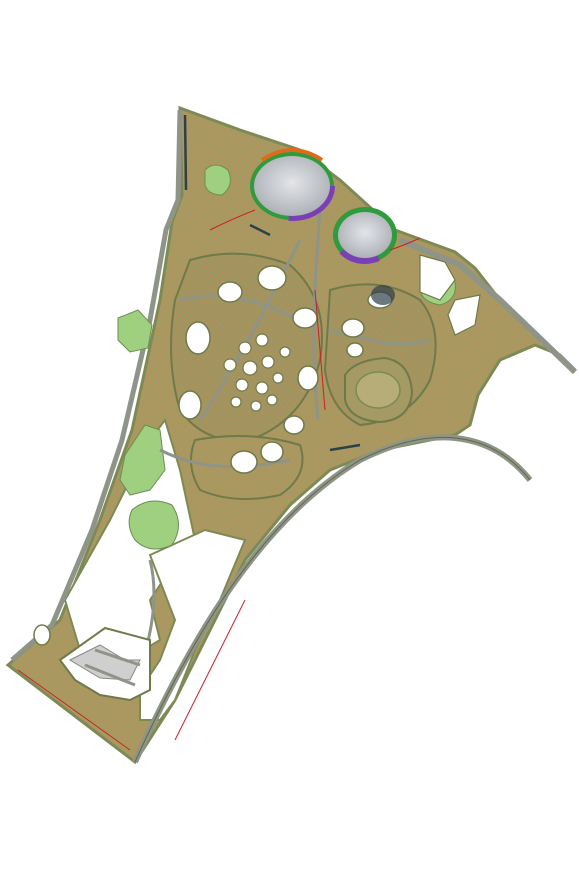 The width and height of the screenshot is (579, 872). I want to click on northeast-road, so click(488, 306).